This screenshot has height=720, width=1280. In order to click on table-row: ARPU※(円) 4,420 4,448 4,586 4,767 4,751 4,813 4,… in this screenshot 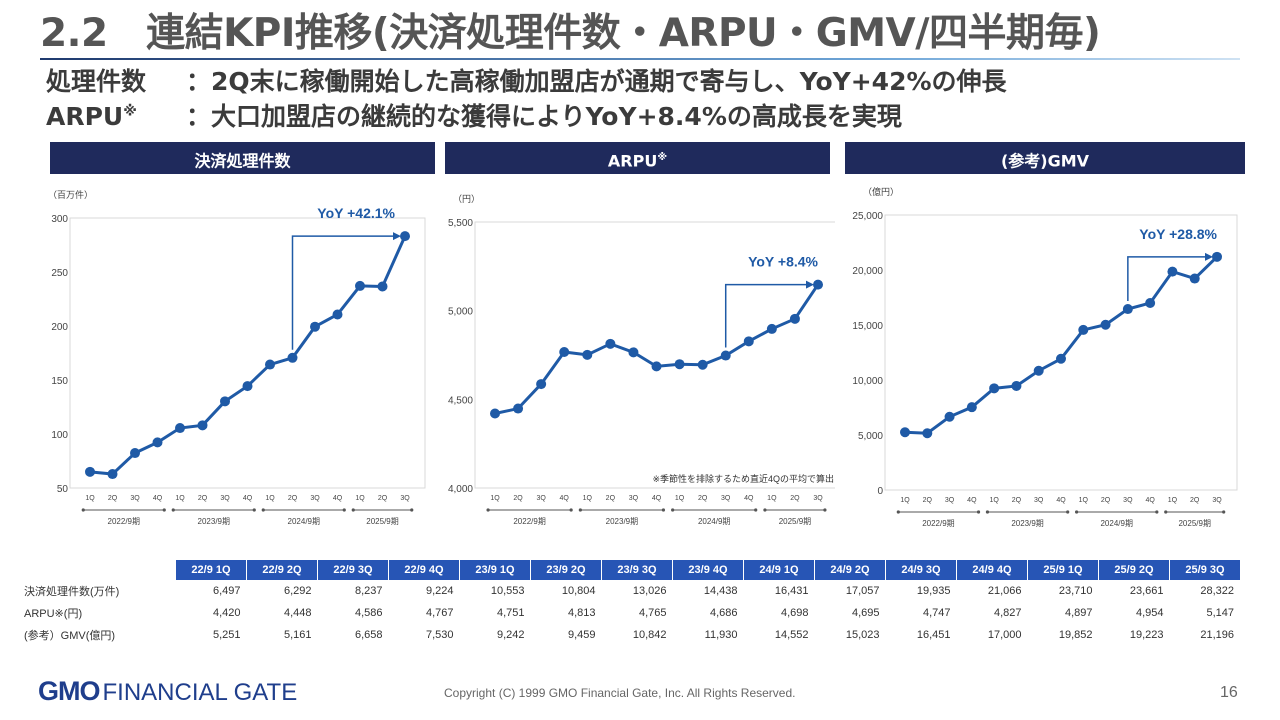, I will do `click(630, 613)`.